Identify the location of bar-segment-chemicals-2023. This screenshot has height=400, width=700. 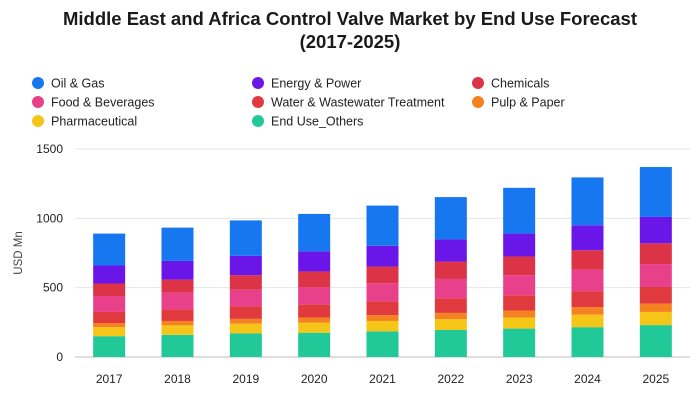
(519, 266).